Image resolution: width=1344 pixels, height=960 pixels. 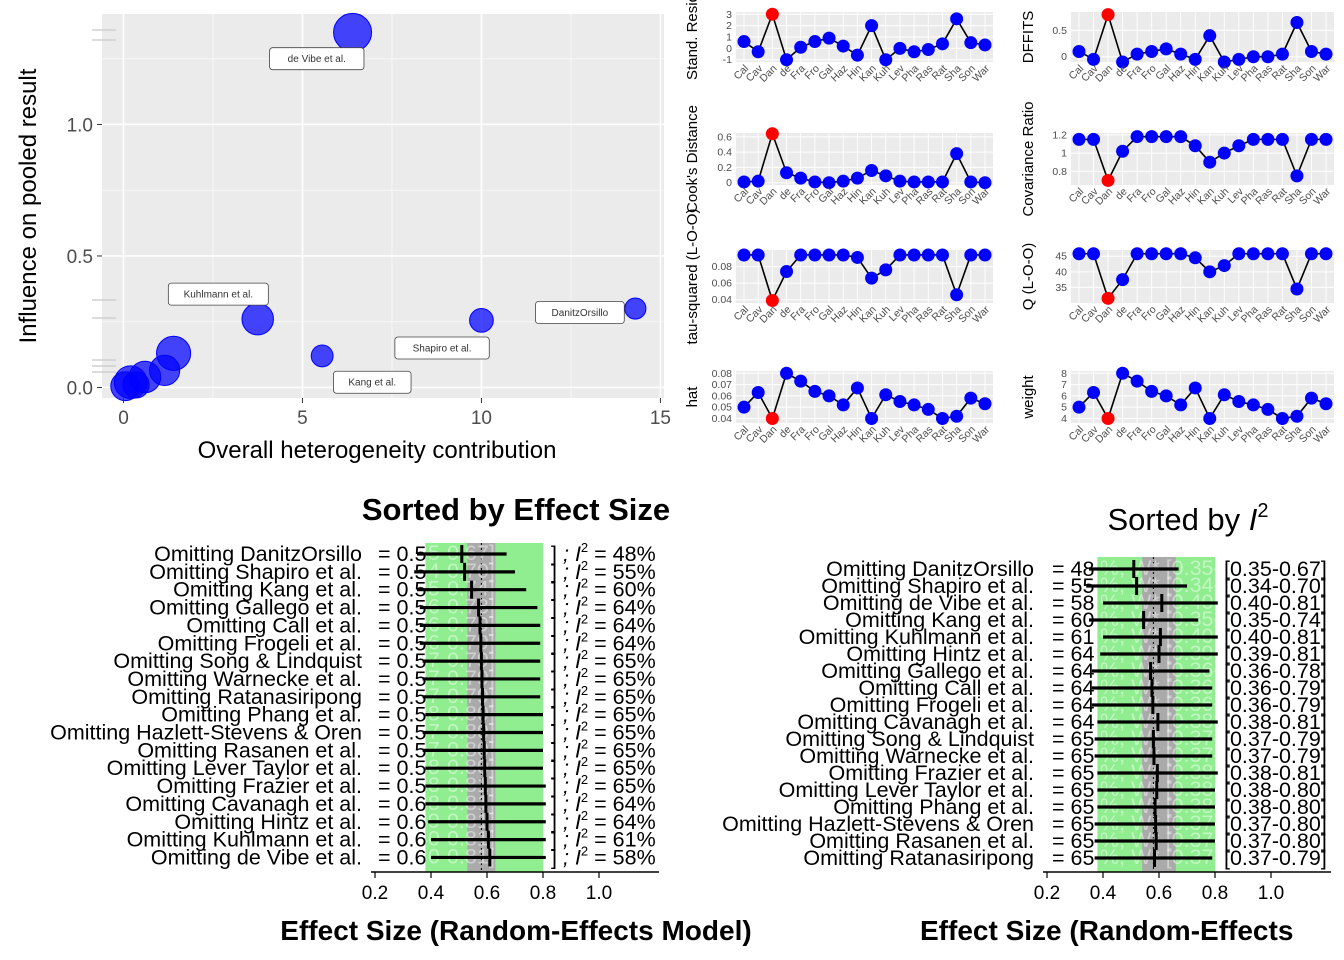 What do you see at coordinates (1059, 31) in the screenshot?
I see `influence-ytick-label: 0.5` at bounding box center [1059, 31].